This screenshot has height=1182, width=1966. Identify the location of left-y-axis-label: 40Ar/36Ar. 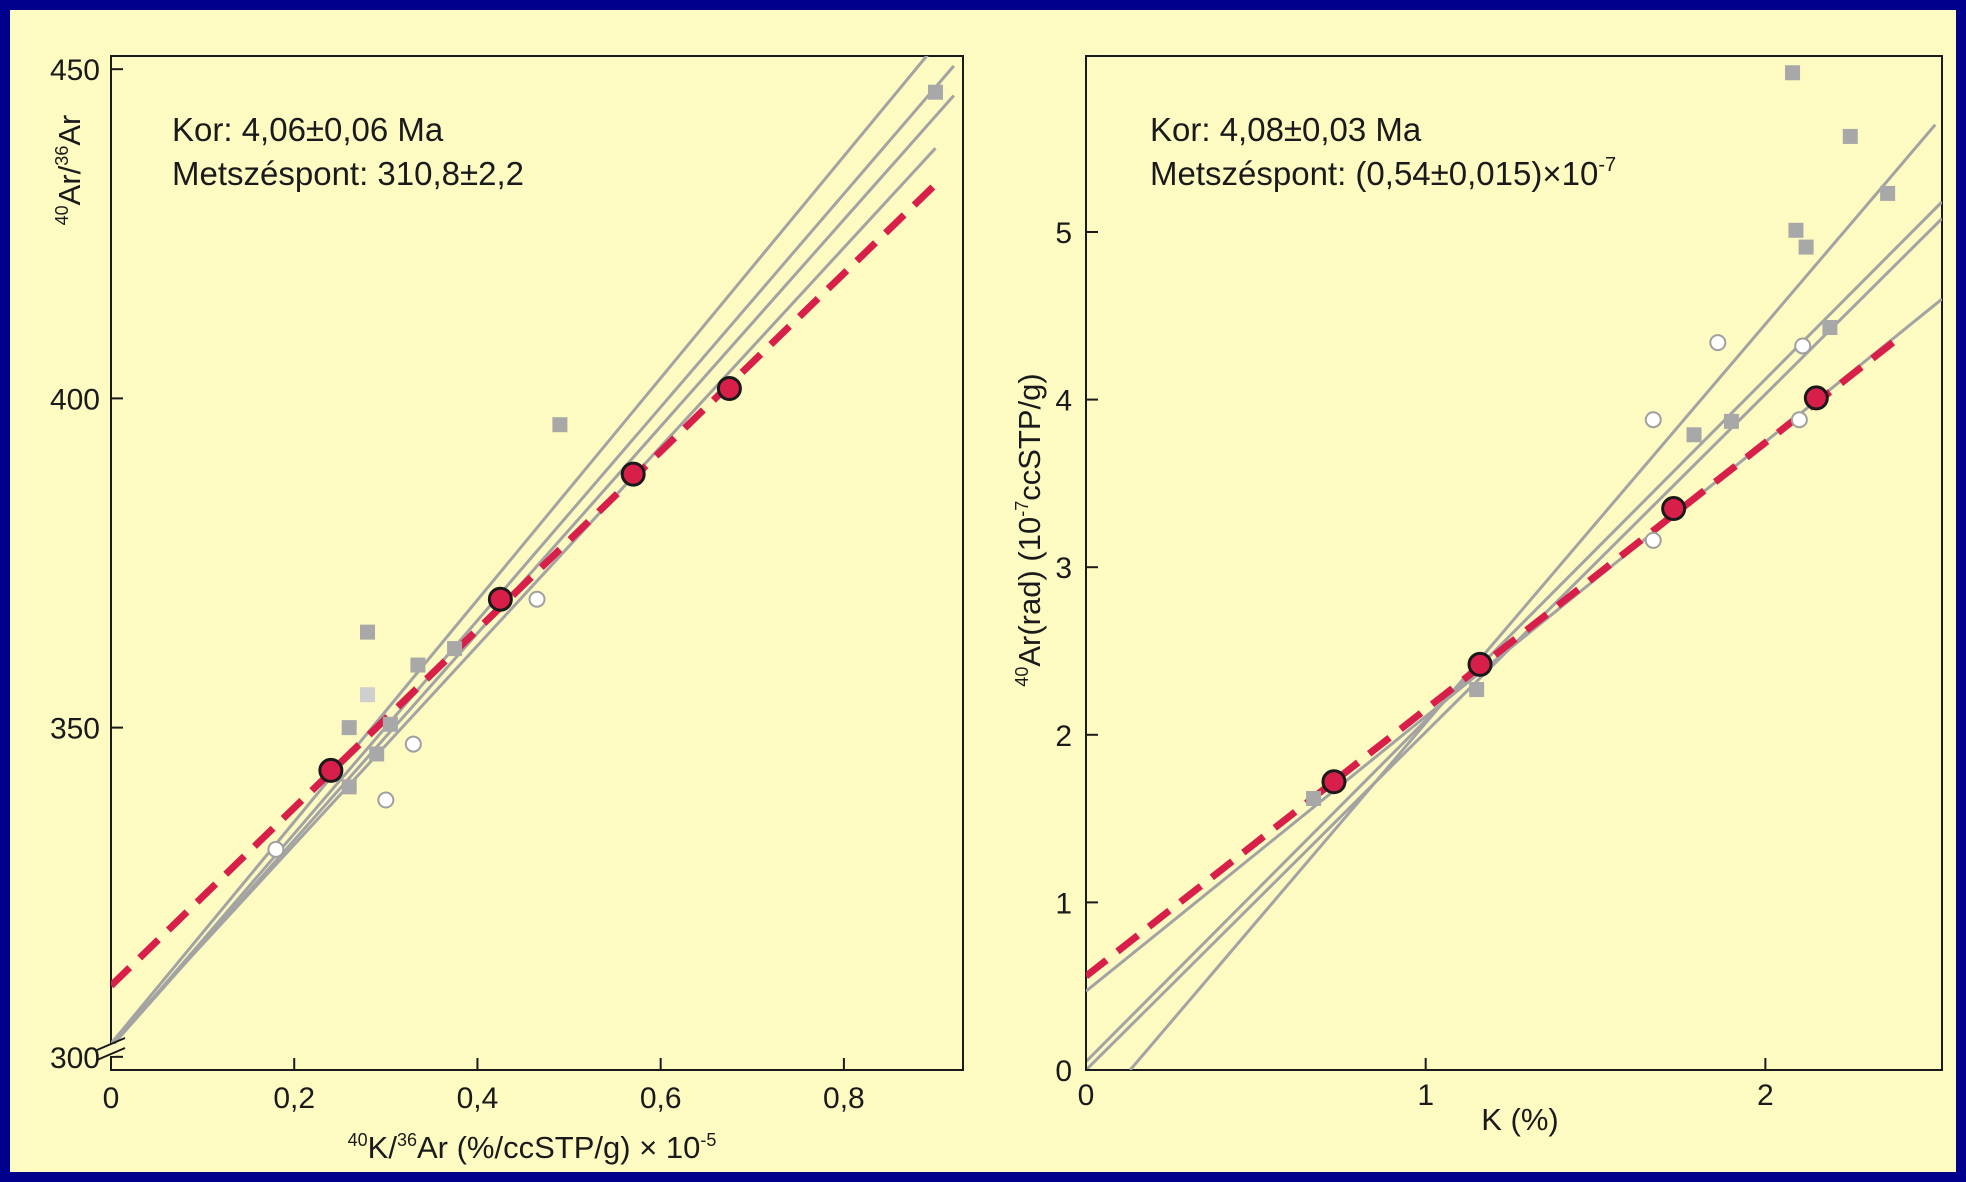
(69, 170).